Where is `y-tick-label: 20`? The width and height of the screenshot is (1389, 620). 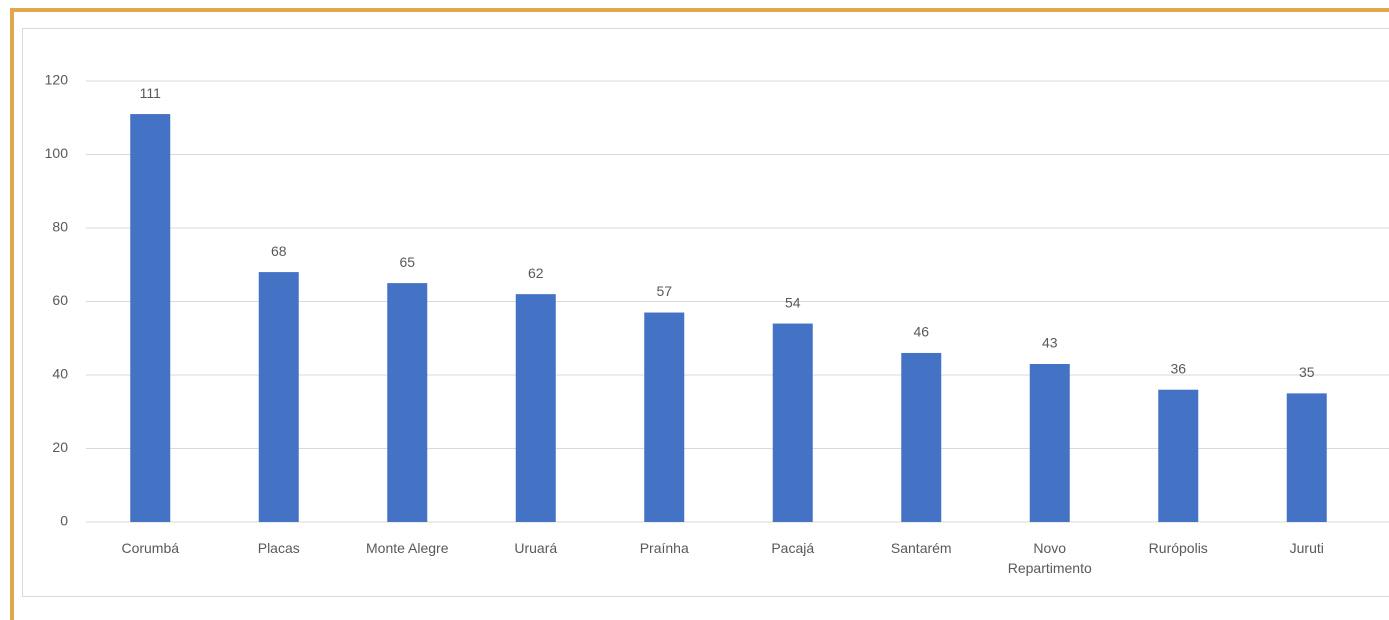
y-tick-label: 20 is located at coordinates (60, 447).